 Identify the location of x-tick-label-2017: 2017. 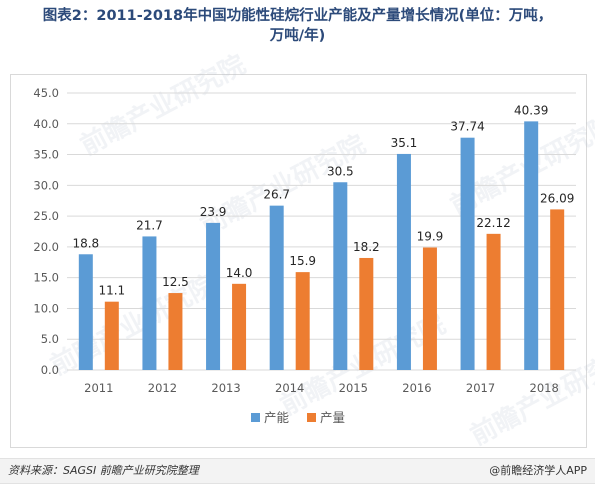
(480, 388).